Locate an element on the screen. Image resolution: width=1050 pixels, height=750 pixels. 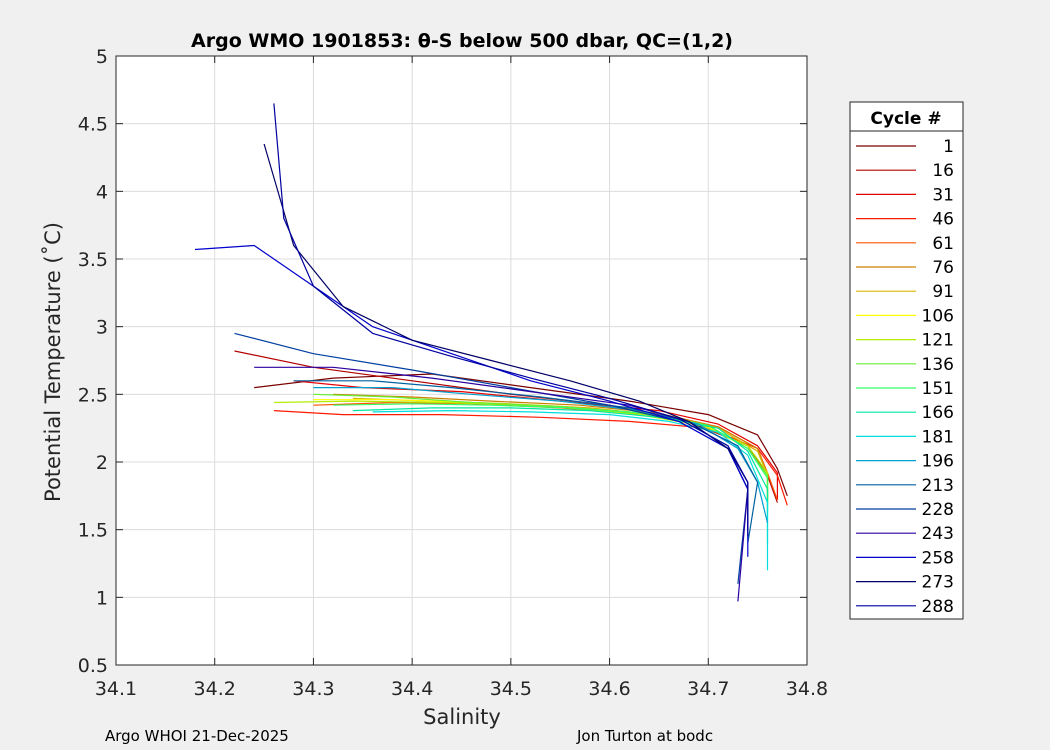
x-tick-label: 34.8 is located at coordinates (807, 689).